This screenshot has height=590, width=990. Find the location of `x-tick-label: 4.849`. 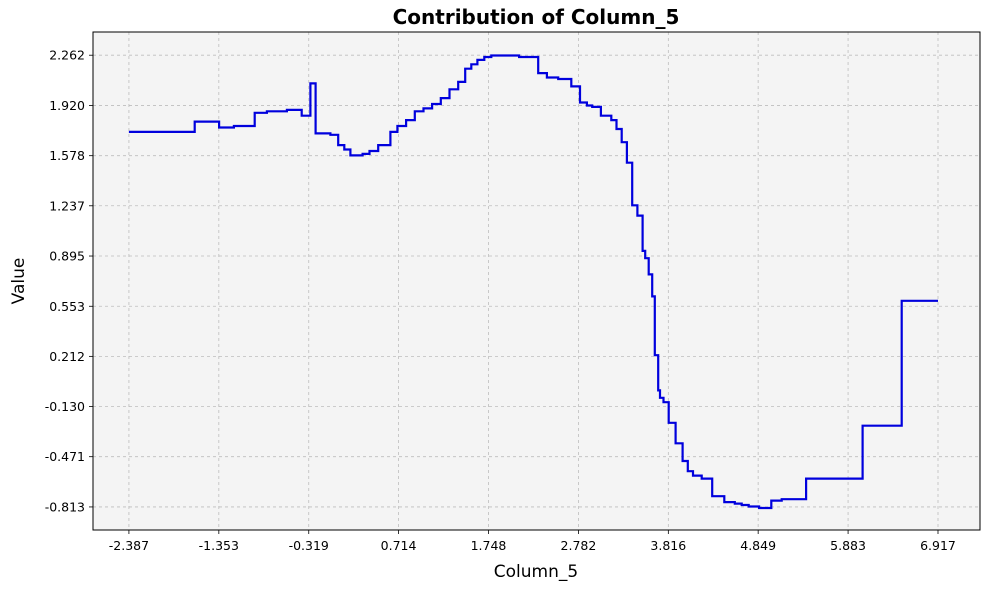

x-tick-label: 4.849 is located at coordinates (758, 545).